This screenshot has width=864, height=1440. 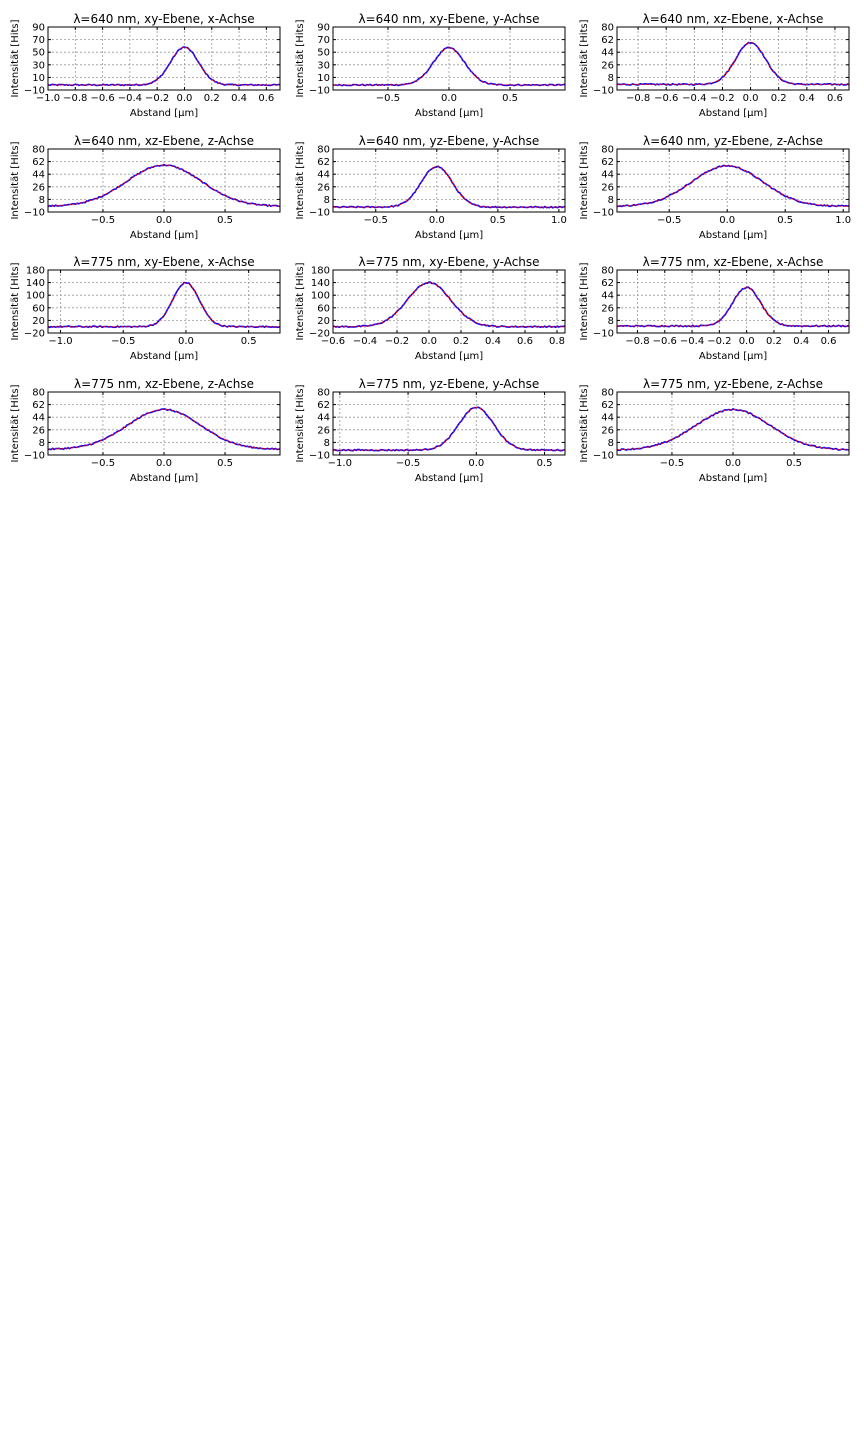 I want to click on y-tick-label: 90, so click(x=323, y=28).